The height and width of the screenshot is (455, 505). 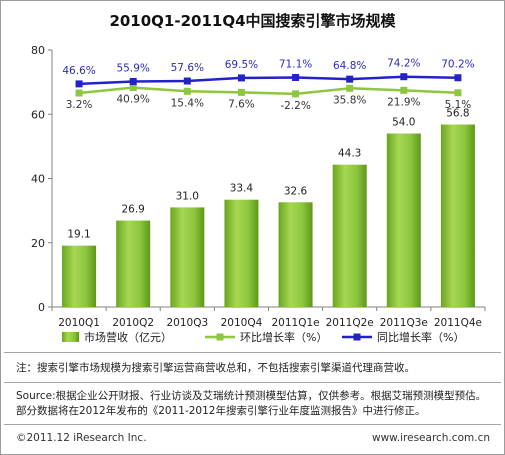 What do you see at coordinates (79, 323) in the screenshot?
I see `x-tick-label: 2010Q1` at bounding box center [79, 323].